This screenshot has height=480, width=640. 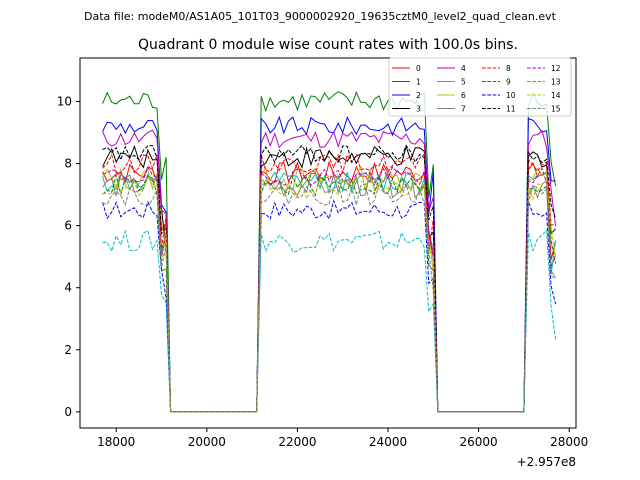 What do you see at coordinates (556, 109) in the screenshot?
I see `legend-label-15: 15` at bounding box center [556, 109].